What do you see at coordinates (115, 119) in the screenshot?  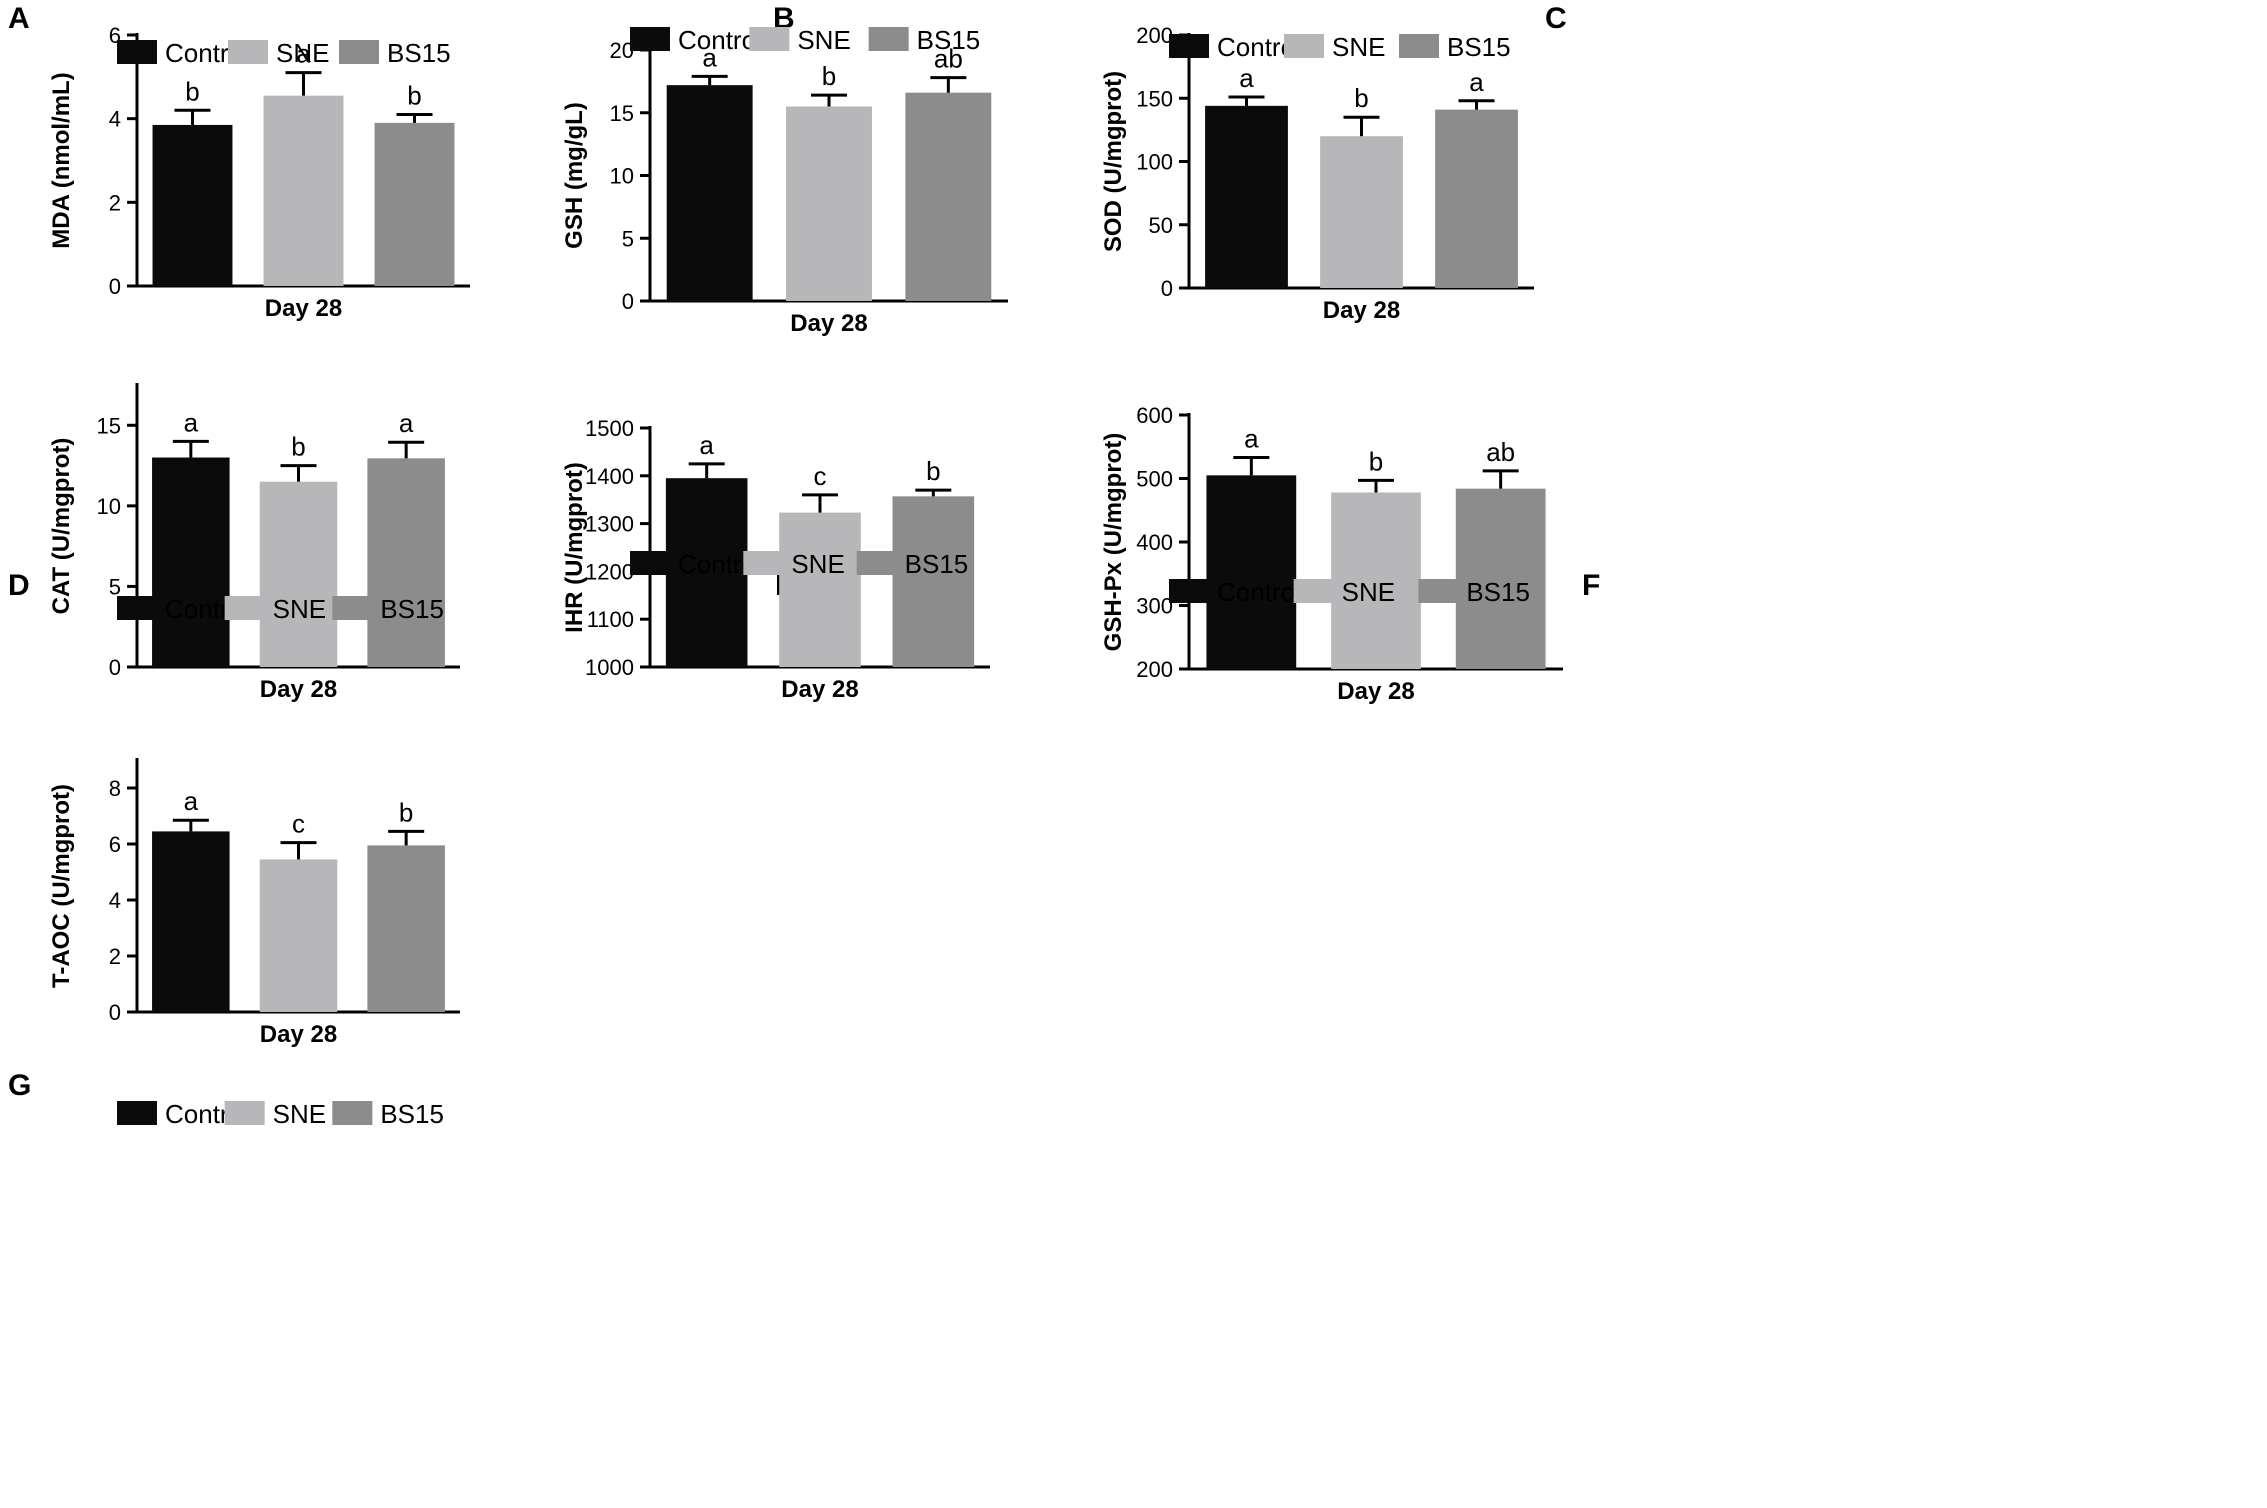 I see `y-tick-label: 4` at bounding box center [115, 119].